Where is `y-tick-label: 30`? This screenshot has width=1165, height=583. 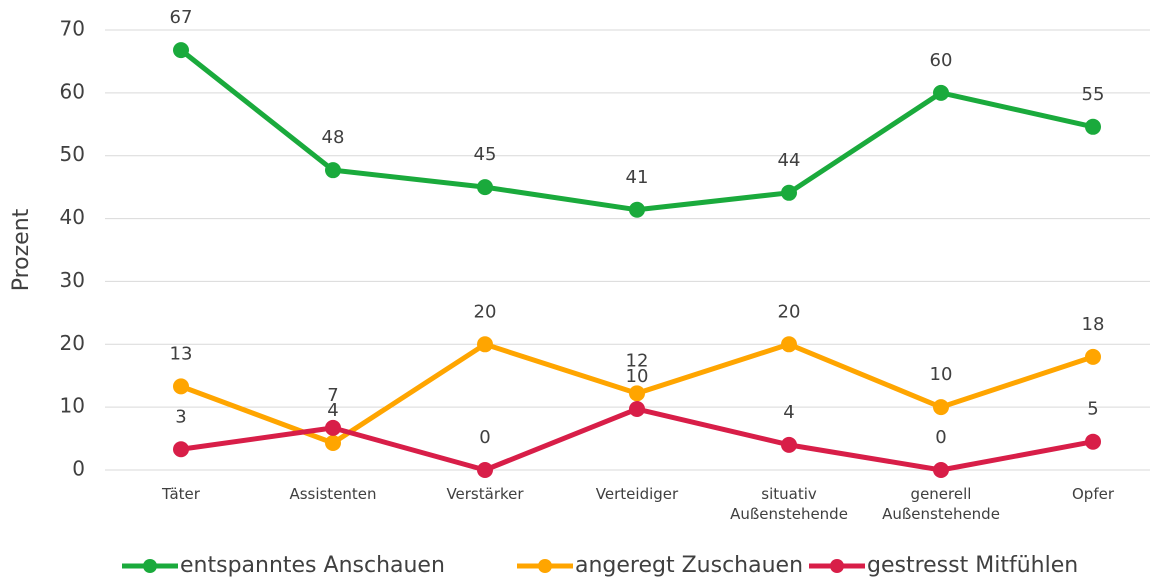 y-tick-label: 30 is located at coordinates (72, 280).